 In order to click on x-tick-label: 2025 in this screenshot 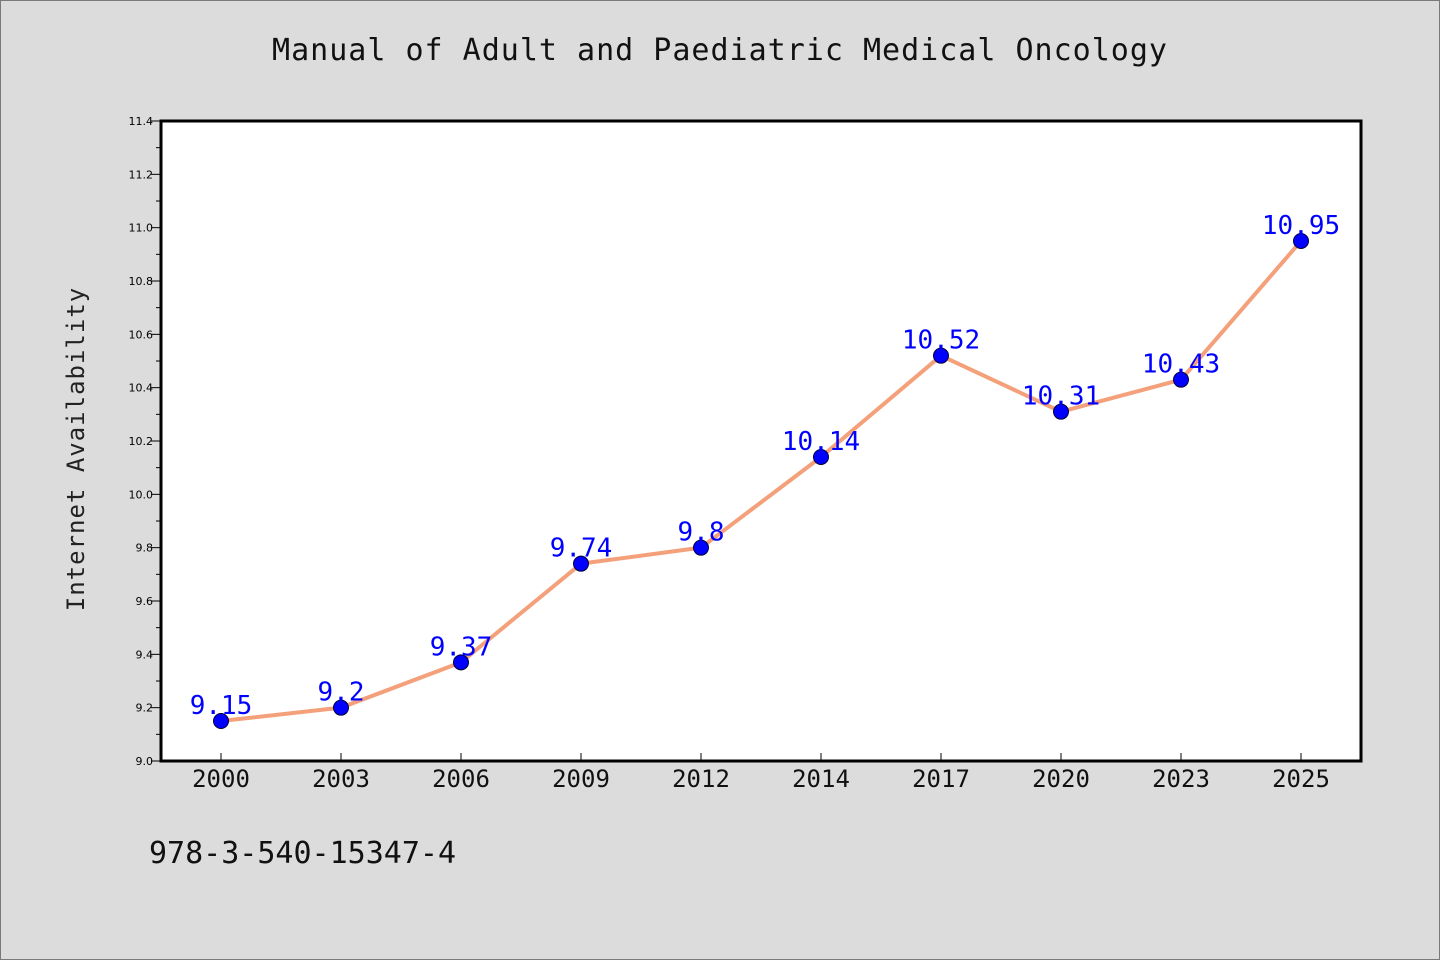, I will do `click(1301, 779)`.